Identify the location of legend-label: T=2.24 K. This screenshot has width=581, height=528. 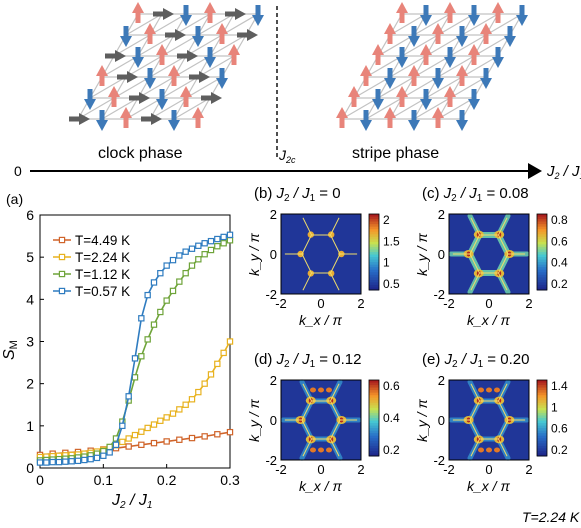
(102, 257).